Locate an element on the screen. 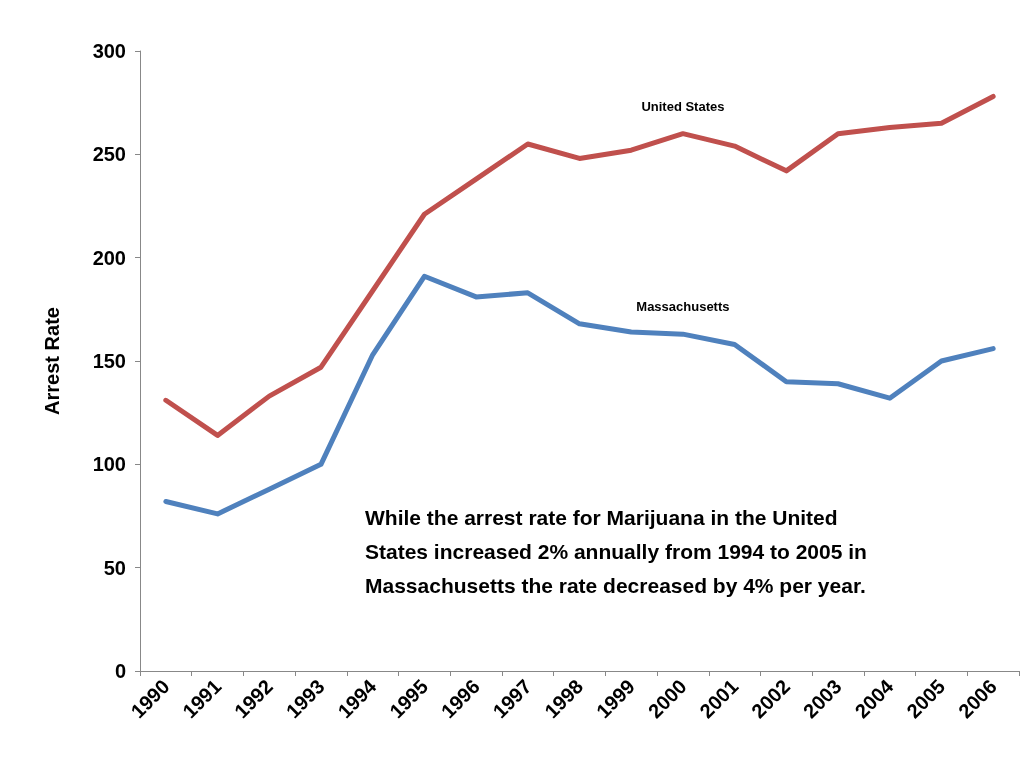  y-tick-label: 50 is located at coordinates (114, 567).